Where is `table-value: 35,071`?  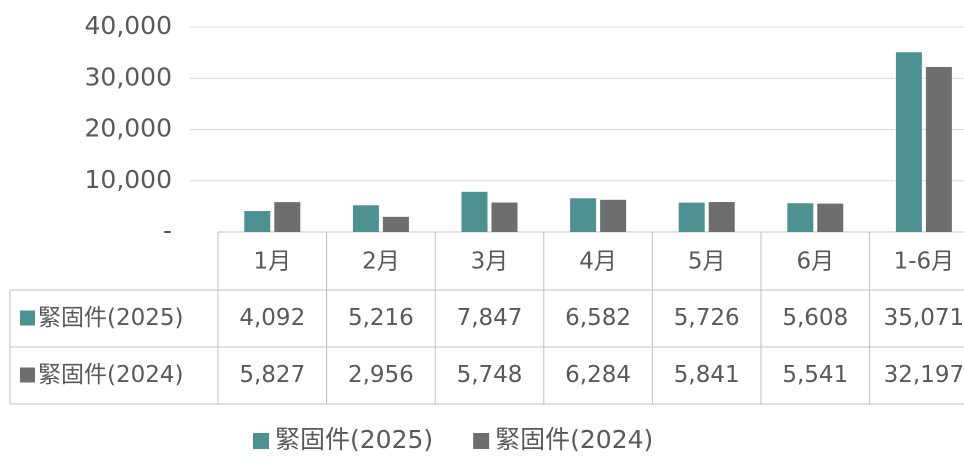 table-value: 35,071 is located at coordinates (924, 318).